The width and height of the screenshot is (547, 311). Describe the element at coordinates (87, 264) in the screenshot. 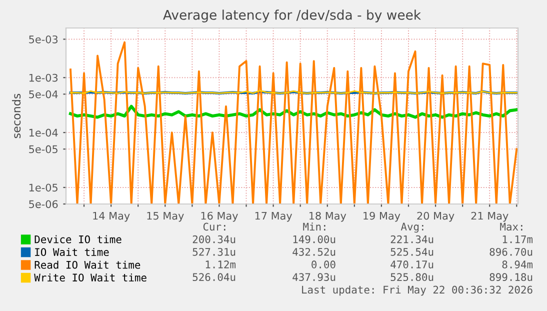

I see `legend-label: Read IO Wait time` at that location.